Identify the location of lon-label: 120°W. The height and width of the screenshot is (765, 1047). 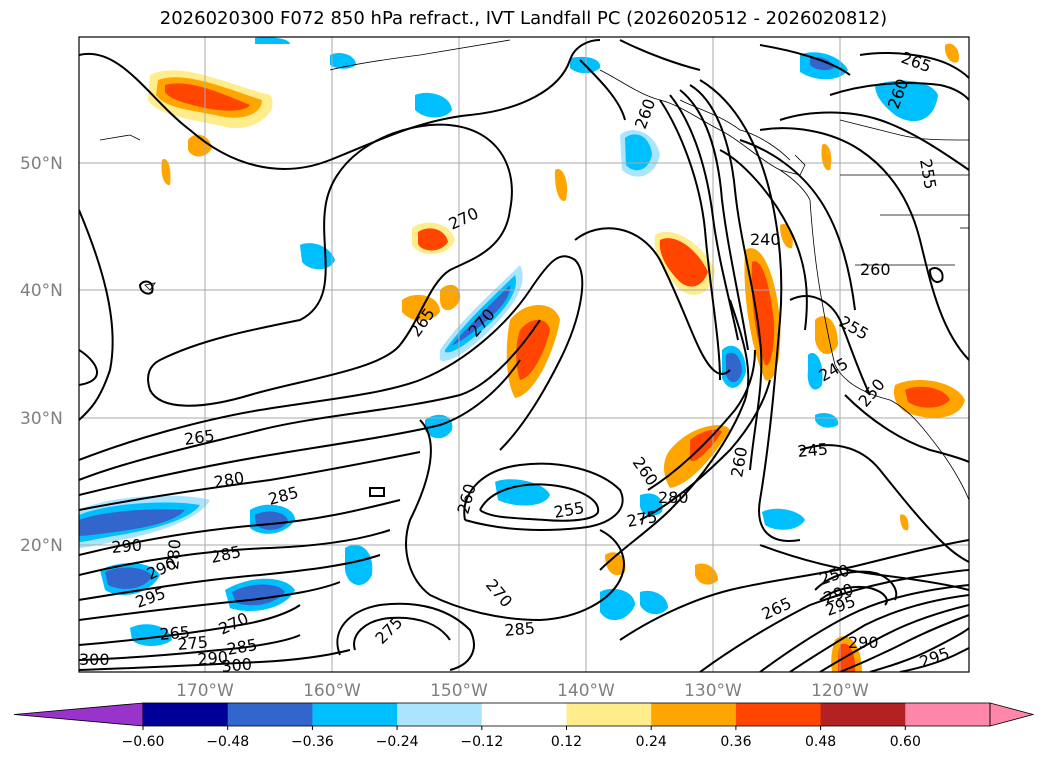
(840, 691).